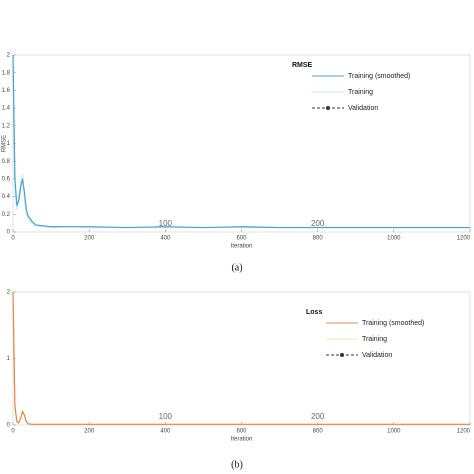 This screenshot has height=474, width=474. I want to click on y-axis-label: RMSE, so click(5, 143).